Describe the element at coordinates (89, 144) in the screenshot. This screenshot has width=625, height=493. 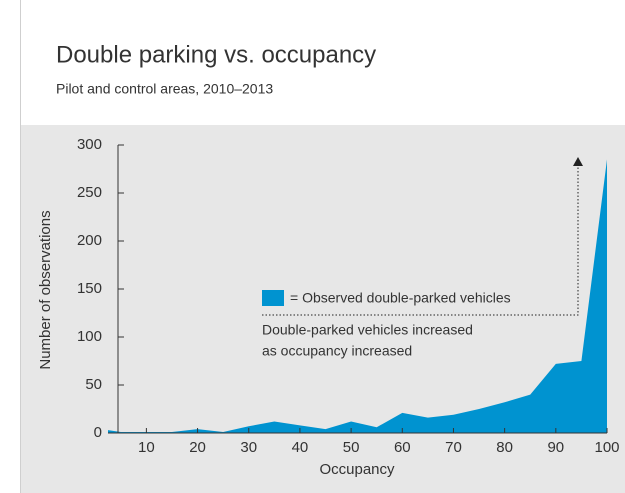
I see `y-tick-label: 300` at that location.